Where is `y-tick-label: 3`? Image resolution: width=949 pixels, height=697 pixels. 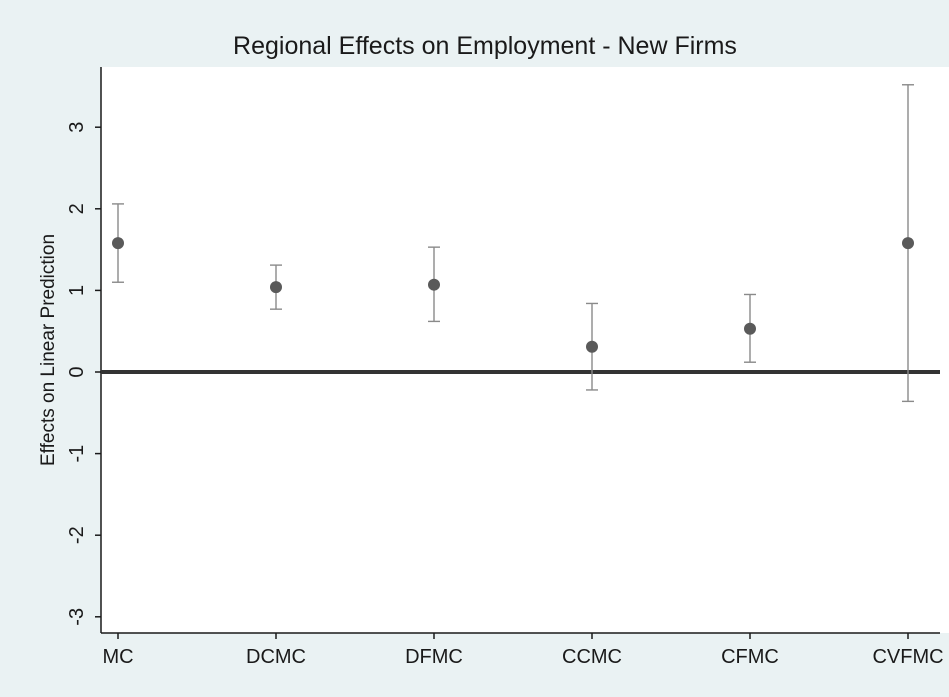 y-tick-label: 3 is located at coordinates (77, 127).